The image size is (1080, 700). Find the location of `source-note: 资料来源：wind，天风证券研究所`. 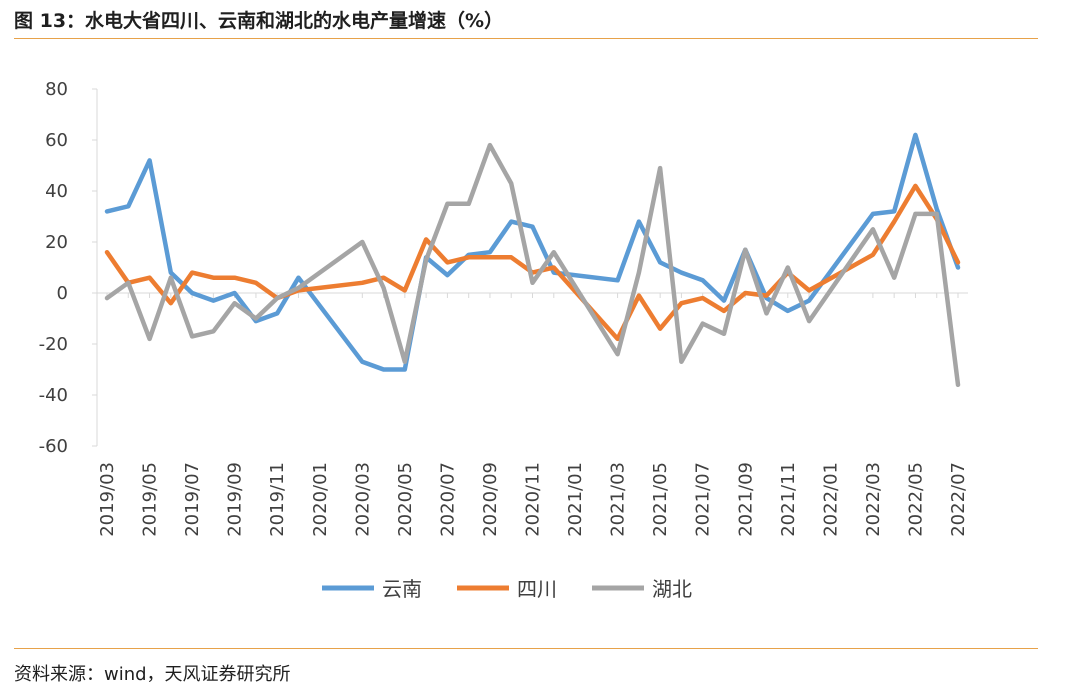

source-note: 资料来源：wind，天风证券研究所 is located at coordinates (152, 674).